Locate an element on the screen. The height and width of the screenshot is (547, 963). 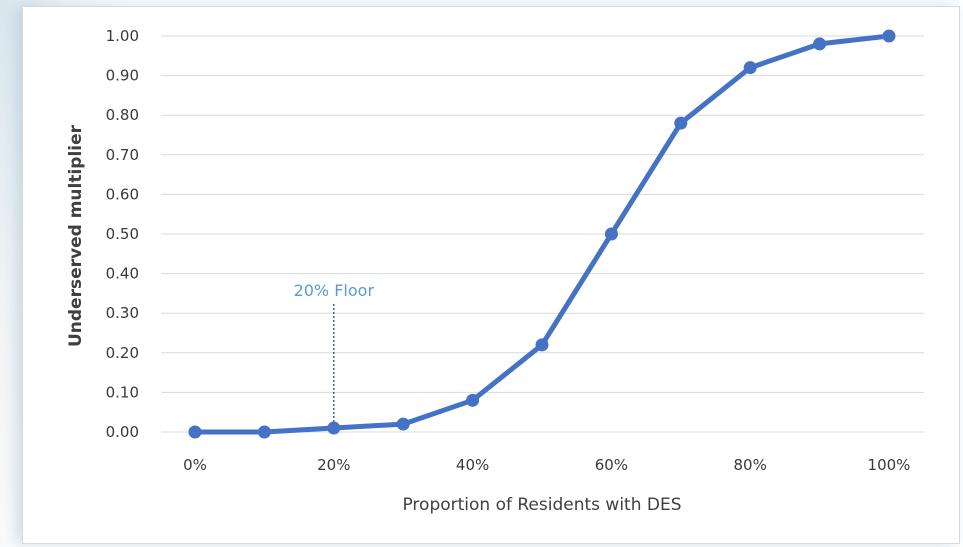
x-tick-label: 60% is located at coordinates (611, 465).